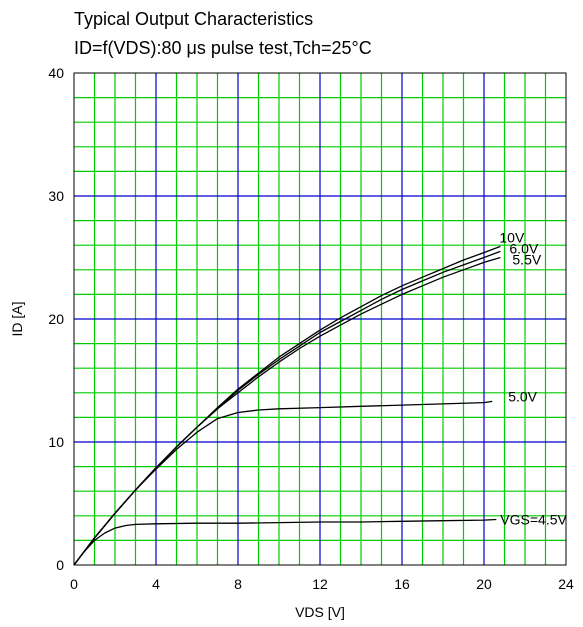 The image size is (583, 627). I want to click on y-tick-labels: 0 10 20 30 40, so click(56, 319).